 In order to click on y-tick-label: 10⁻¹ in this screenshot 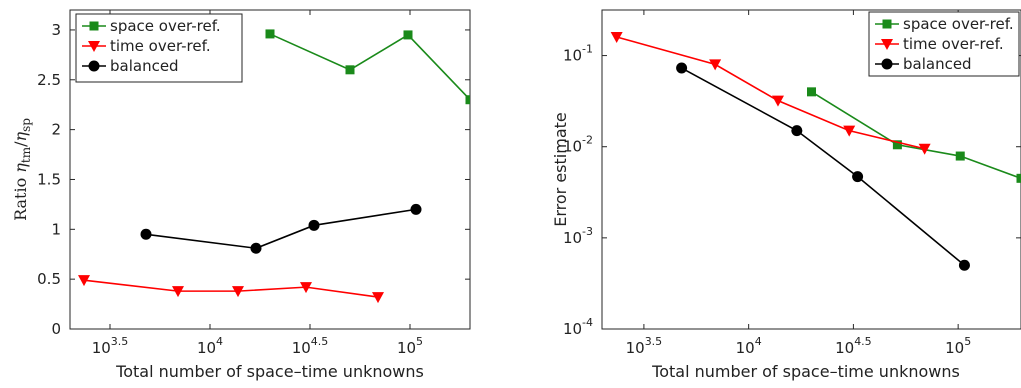, I will do `click(578, 54)`.